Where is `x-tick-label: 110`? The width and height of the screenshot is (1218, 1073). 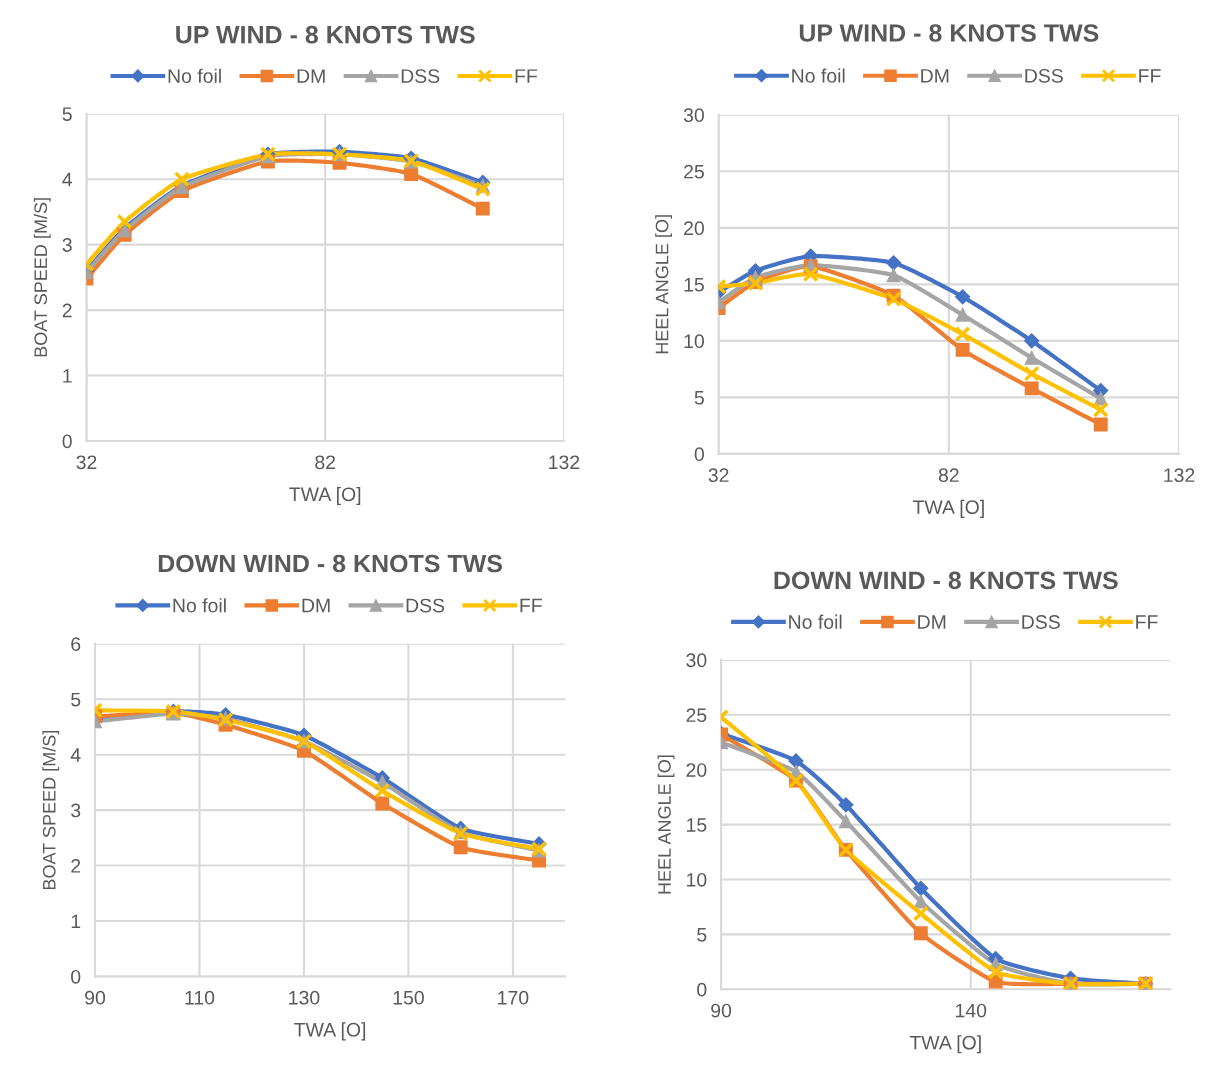 x-tick-label: 110 is located at coordinates (200, 997).